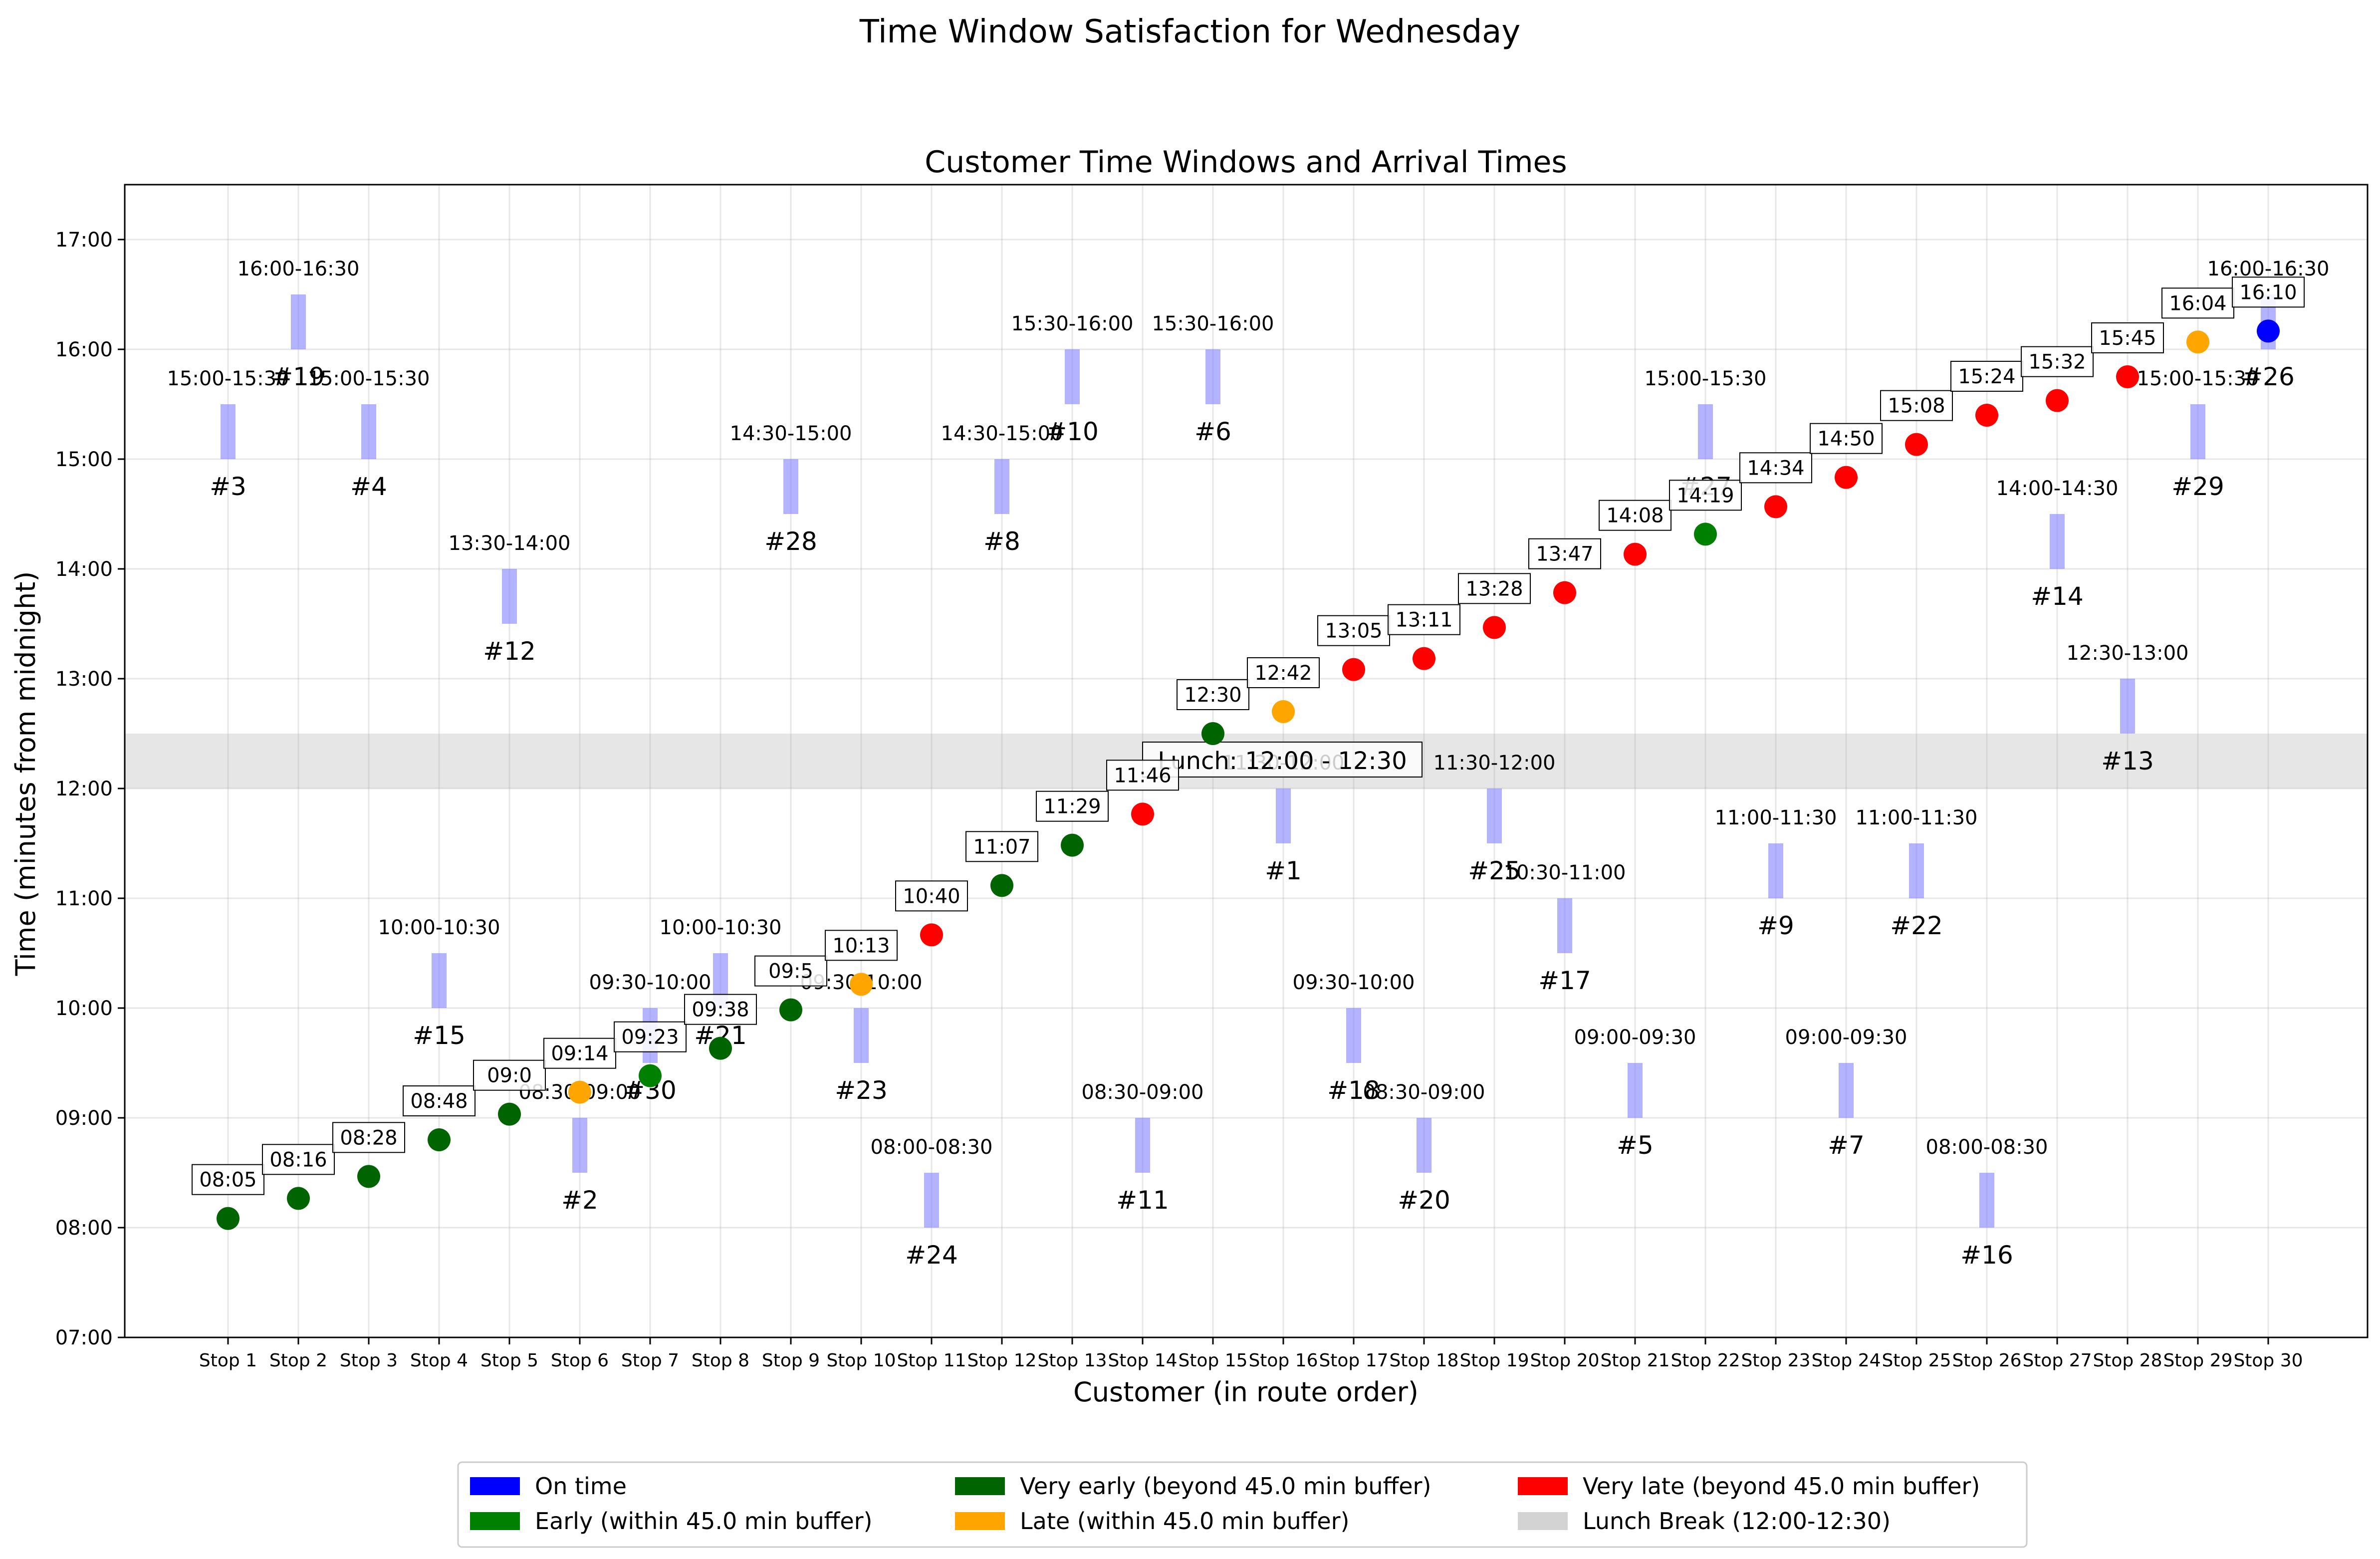 The height and width of the screenshot is (1559, 2380). What do you see at coordinates (2057, 488) in the screenshot?
I see `time-window-label: 14:00-14:30` at bounding box center [2057, 488].